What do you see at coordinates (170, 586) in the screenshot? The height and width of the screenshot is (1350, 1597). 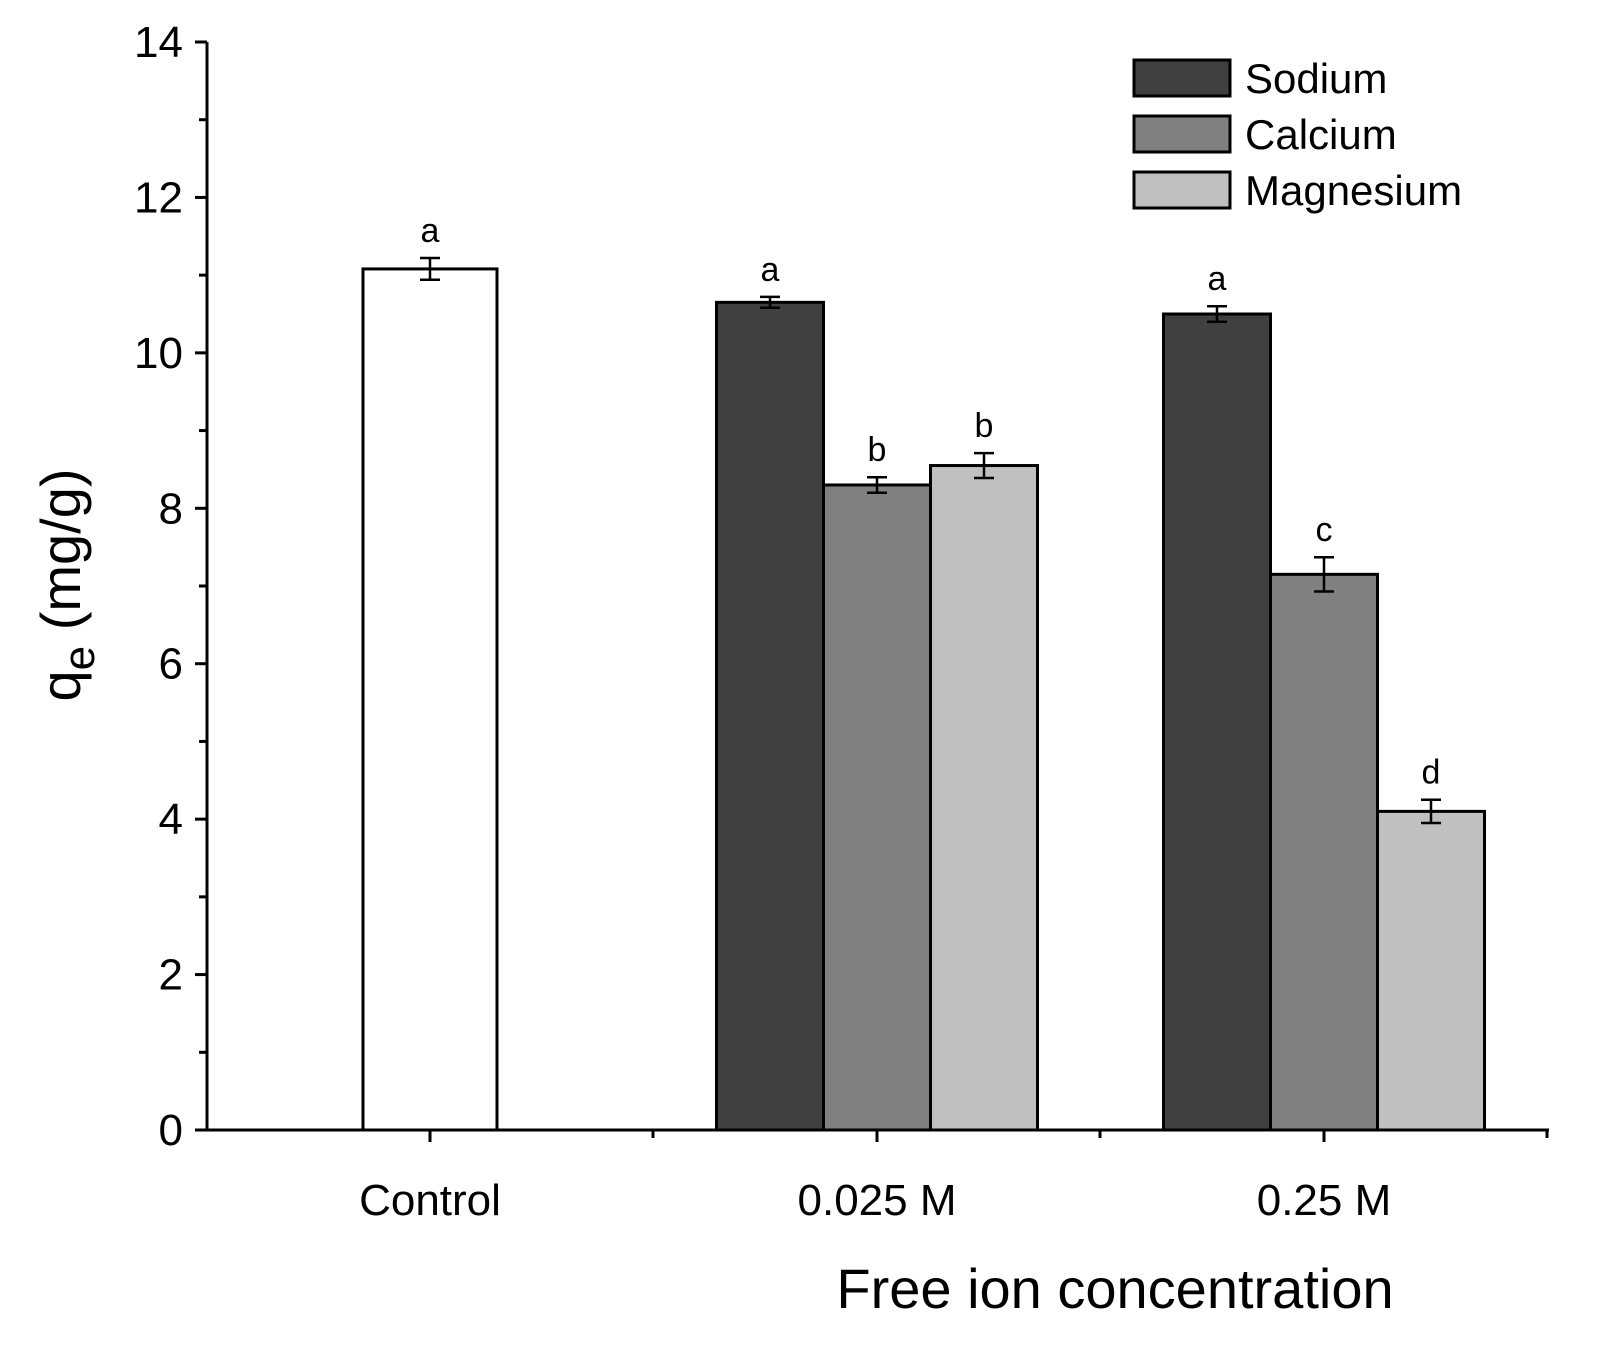 I see `y-ticks: 0 2 4 6 8 10 12 14` at bounding box center [170, 586].